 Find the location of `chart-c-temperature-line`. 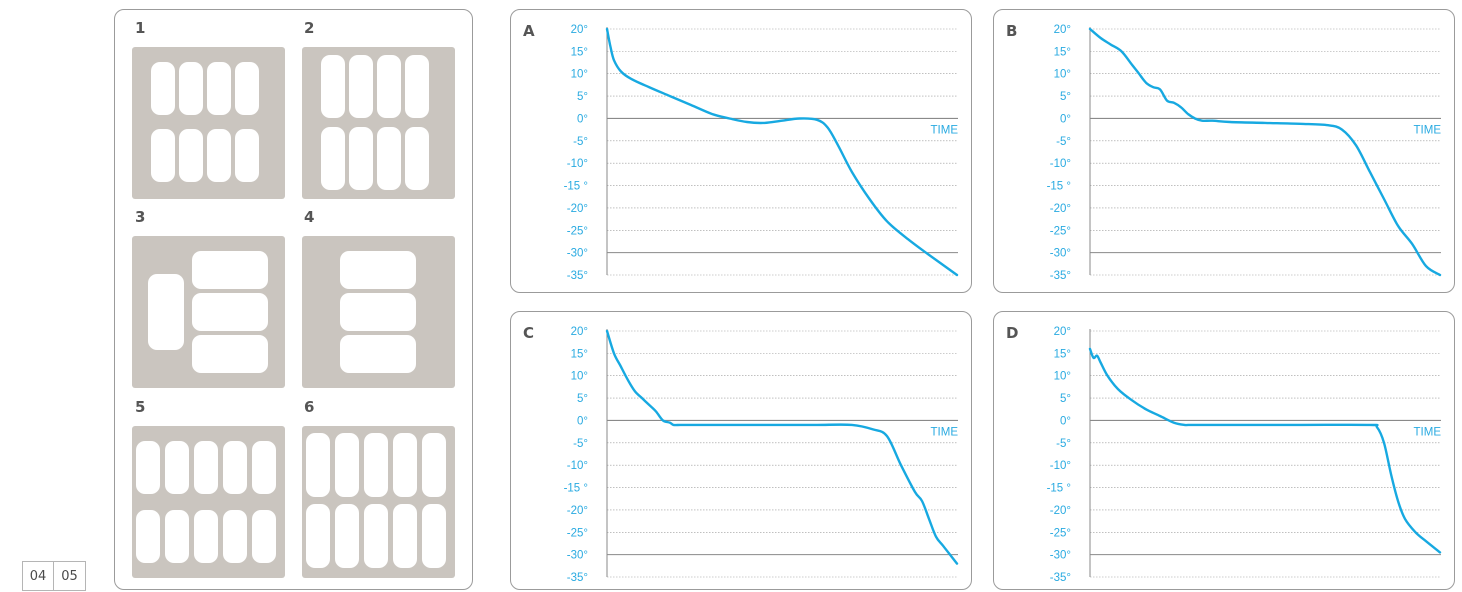

chart-c-temperature-line is located at coordinates (782, 447).